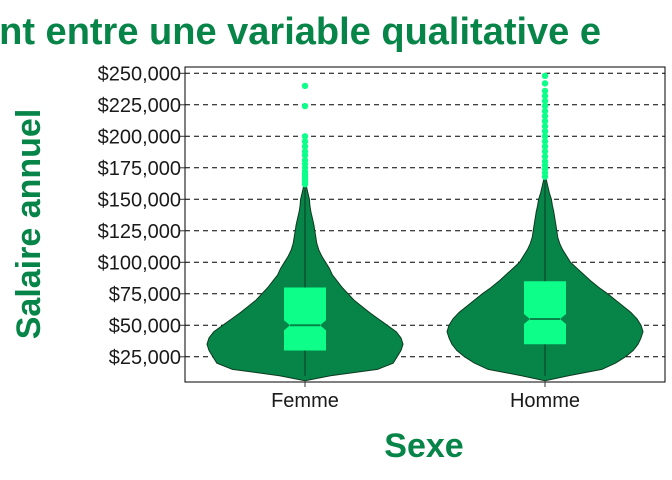  I want to click on y-tick-label: $75,000, so click(145, 295).